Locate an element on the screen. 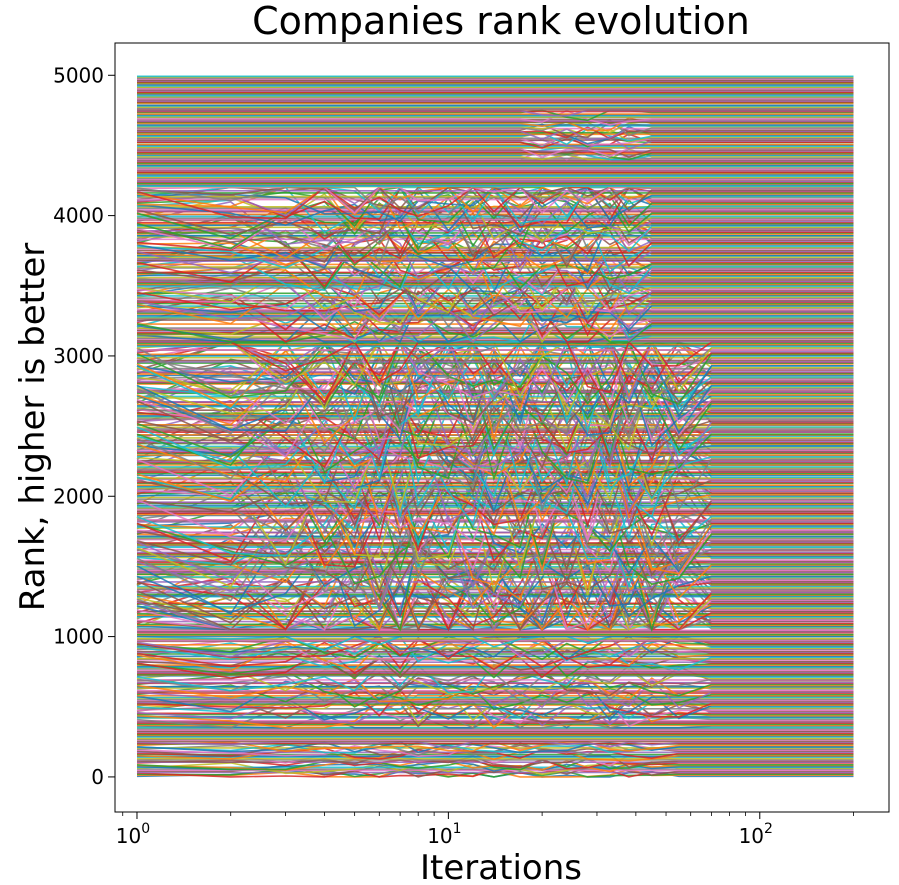 The width and height of the screenshot is (899, 885). y-axis-label: Rank, higher is better is located at coordinates (33, 427).